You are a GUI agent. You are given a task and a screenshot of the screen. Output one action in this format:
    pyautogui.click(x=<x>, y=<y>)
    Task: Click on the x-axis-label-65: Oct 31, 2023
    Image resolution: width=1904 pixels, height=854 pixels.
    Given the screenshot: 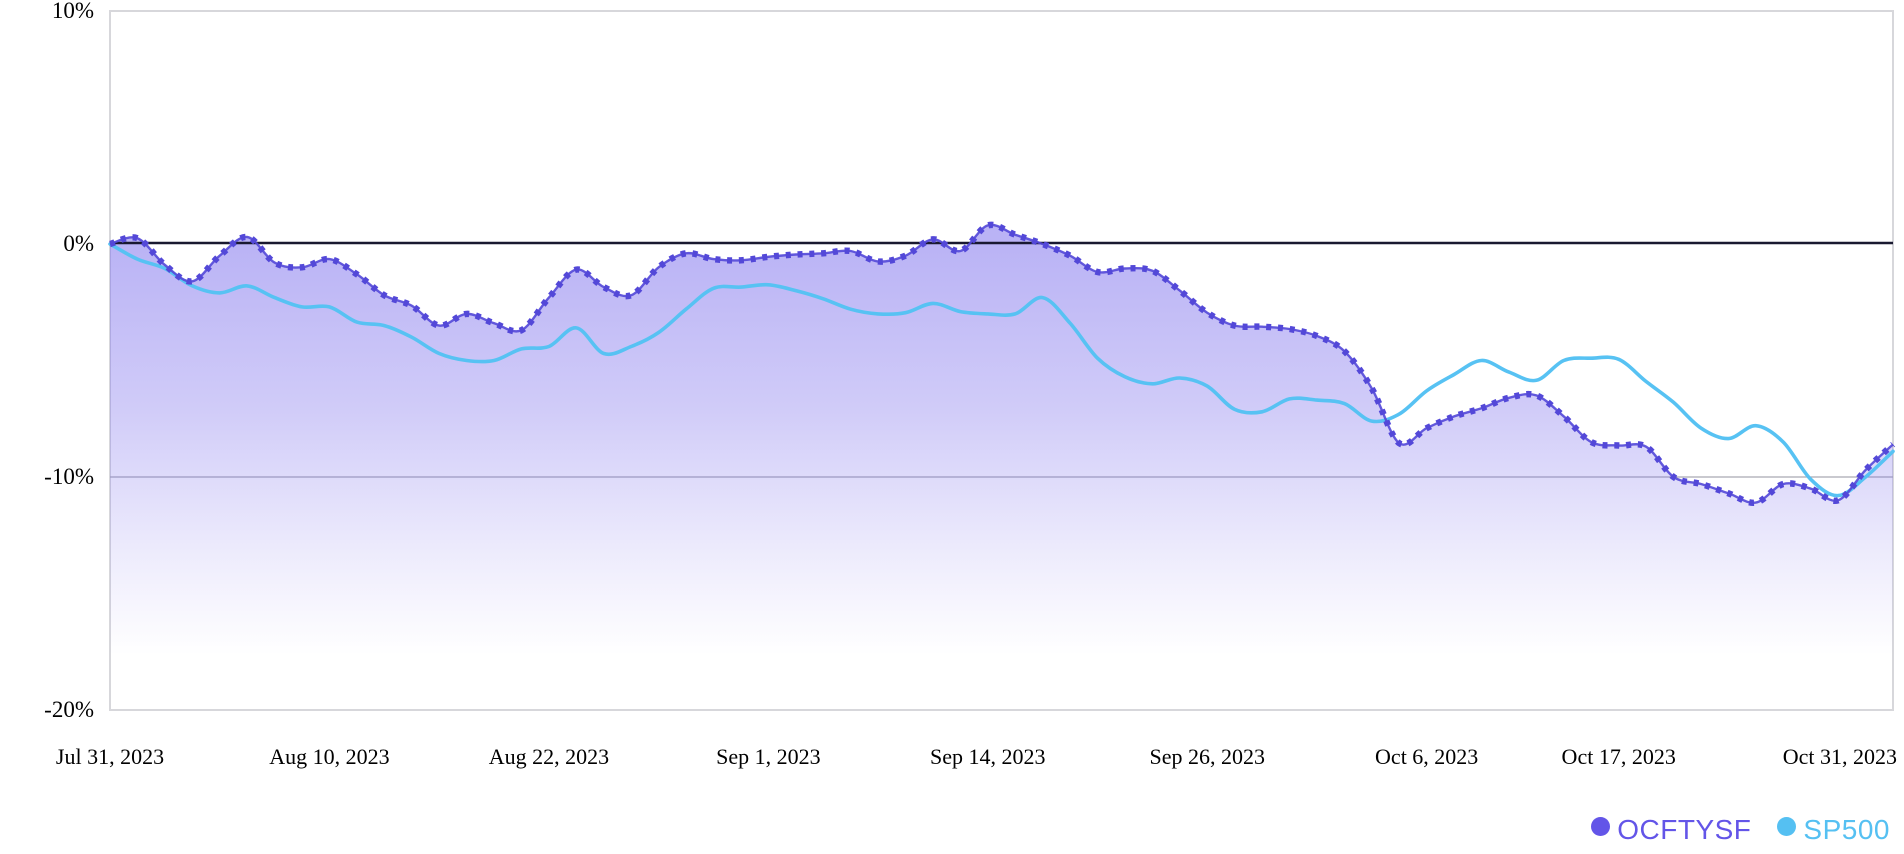 What is the action you would take?
    pyautogui.click(x=1839, y=756)
    